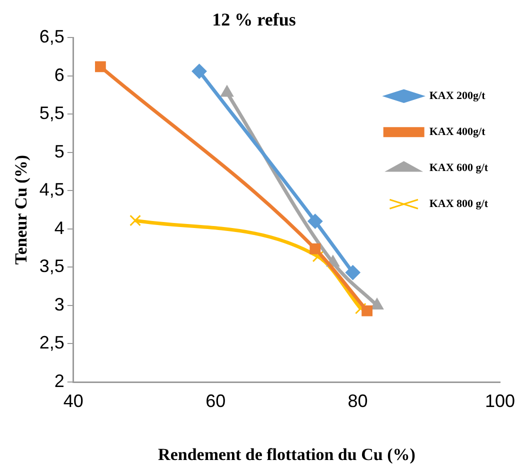 This screenshot has height=474, width=522. What do you see at coordinates (59, 74) in the screenshot?
I see `y-tick-label: 6` at bounding box center [59, 74].